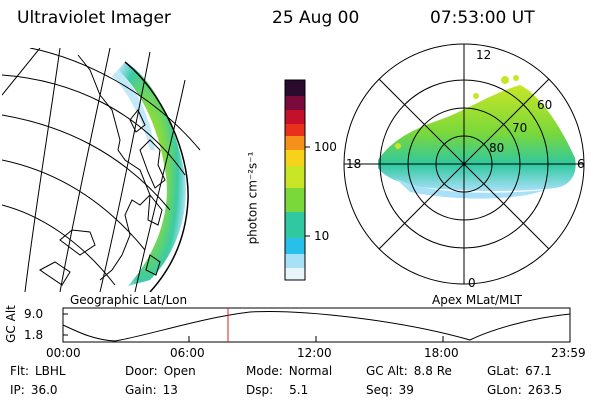 This screenshot has height=400, width=600. Describe the element at coordinates (484, 55) in the screenshot. I see `mlt-label-12: 12` at that location.